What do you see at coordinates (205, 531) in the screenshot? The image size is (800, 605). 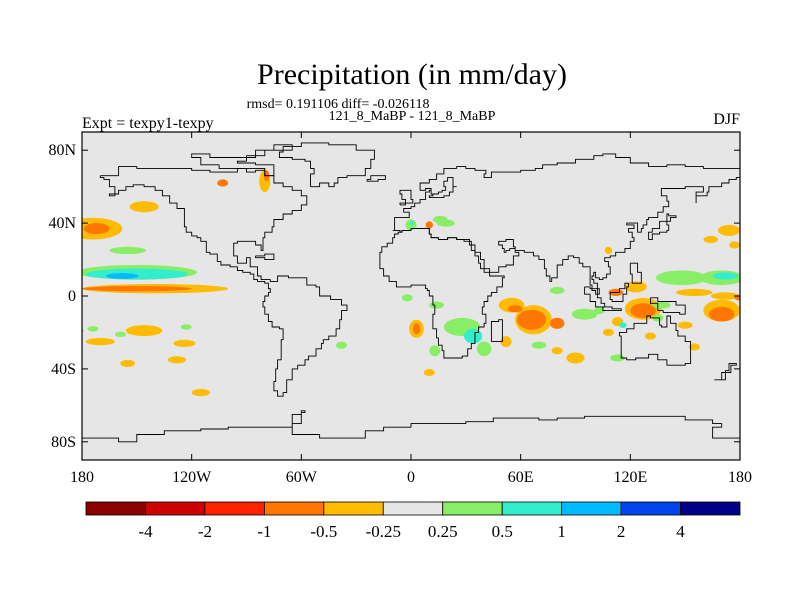 I see `colorbar-label-1: -2` at bounding box center [205, 531].